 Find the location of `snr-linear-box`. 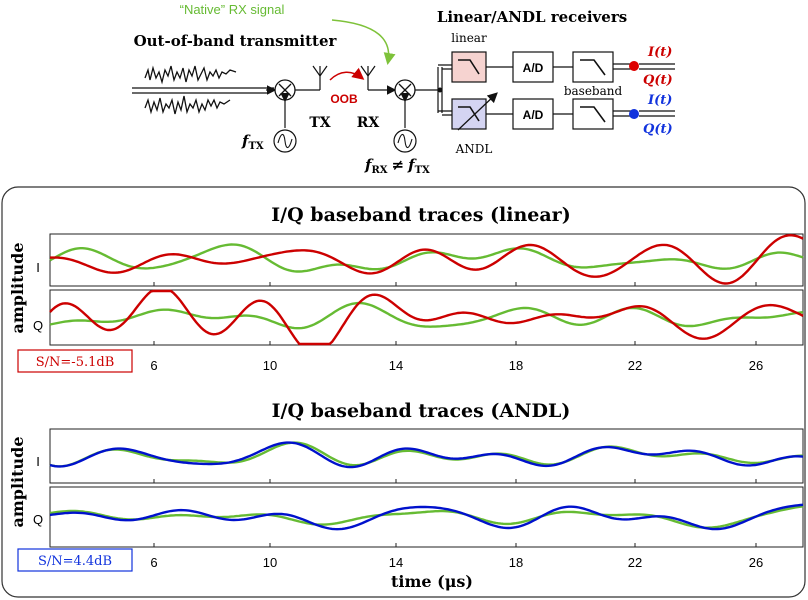

snr-linear-box is located at coordinates (75, 361).